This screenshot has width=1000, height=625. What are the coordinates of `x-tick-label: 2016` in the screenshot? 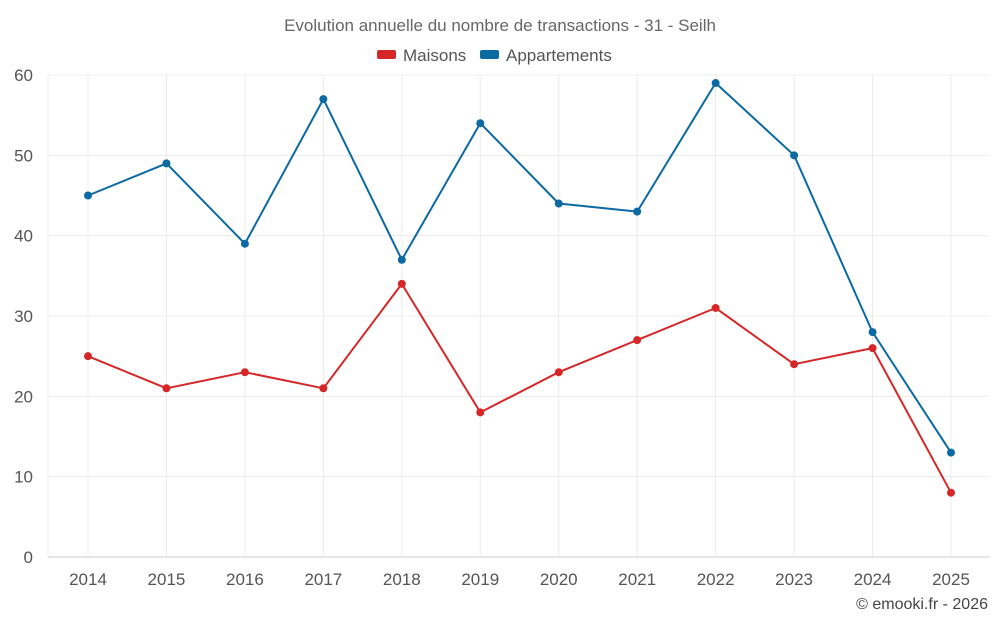 It's located at (245, 579).